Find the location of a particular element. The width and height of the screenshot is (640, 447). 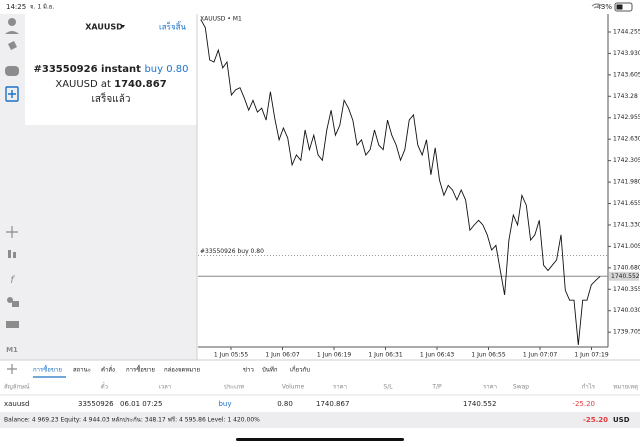

y-tick-label: 1741.005 is located at coordinates (626, 246).